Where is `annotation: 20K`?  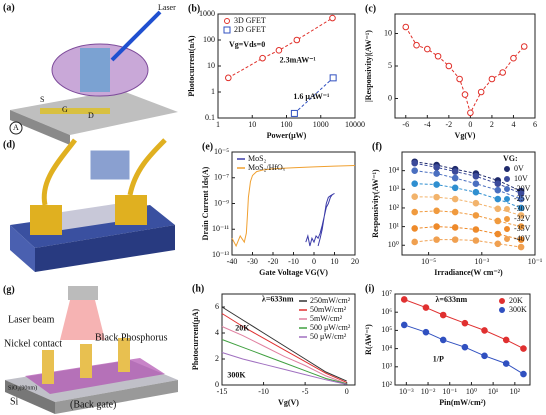
annotation: 20K is located at coordinates (242, 327).